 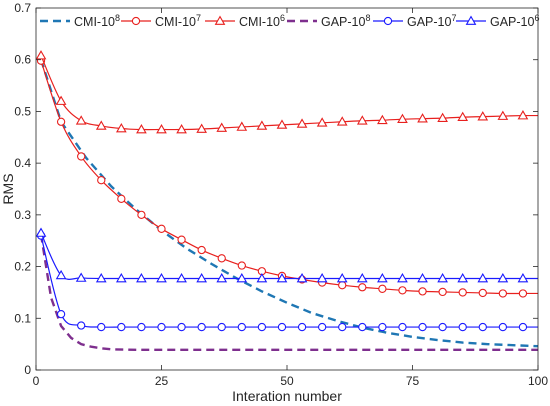 I want to click on legend-entry-1: CMI-108, so click(x=80, y=21).